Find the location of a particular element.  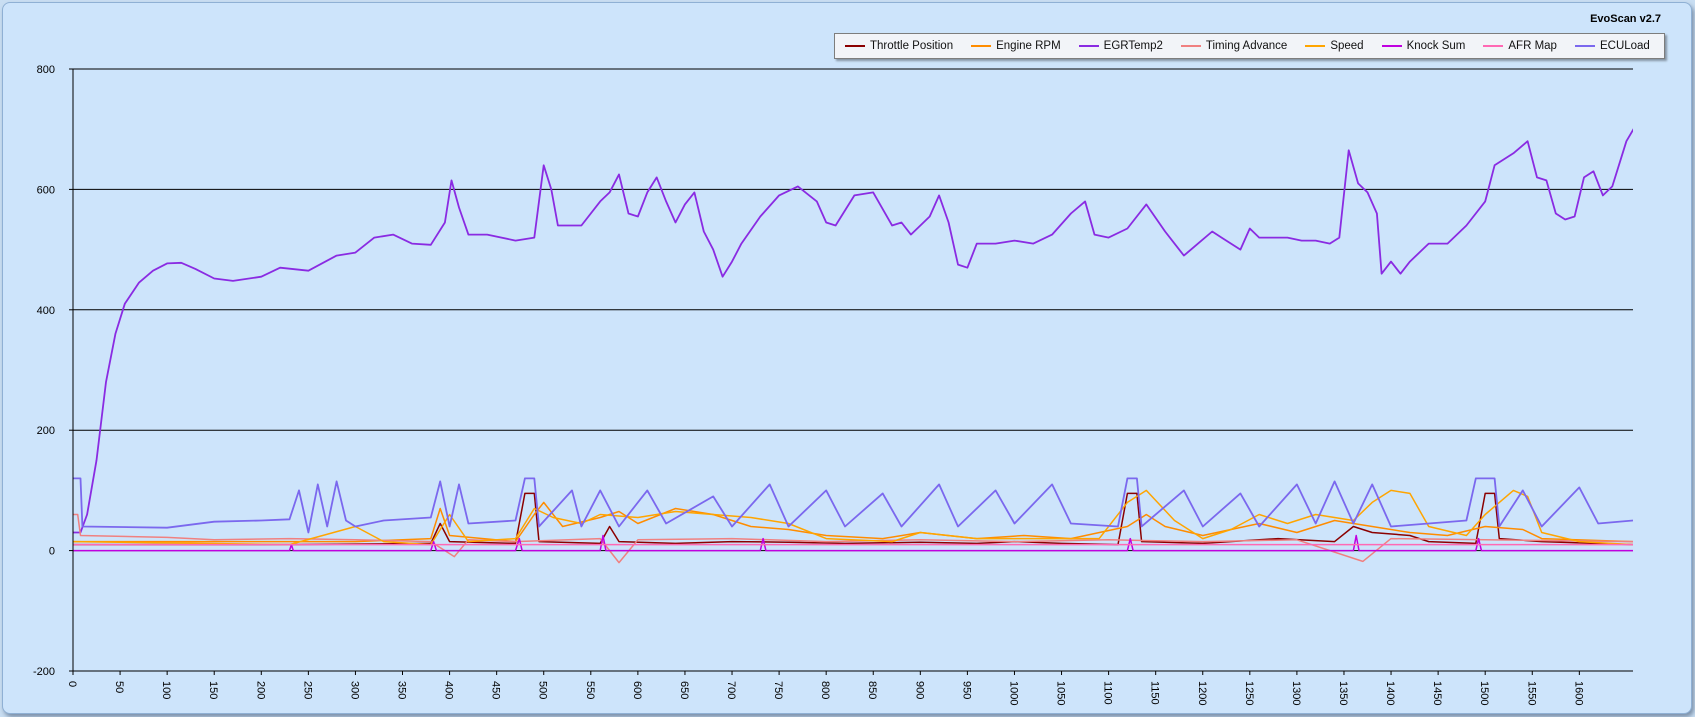

x-tick-label: 400 is located at coordinates (449, 690).